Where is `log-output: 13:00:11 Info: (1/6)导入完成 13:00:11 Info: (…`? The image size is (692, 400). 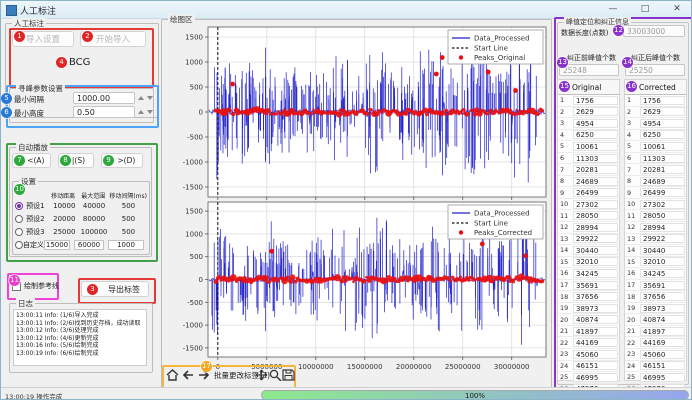 log-output: 13:00:11 Info: (1/6)导入完成 13:00:11 Info: (… is located at coordinates (80, 337).